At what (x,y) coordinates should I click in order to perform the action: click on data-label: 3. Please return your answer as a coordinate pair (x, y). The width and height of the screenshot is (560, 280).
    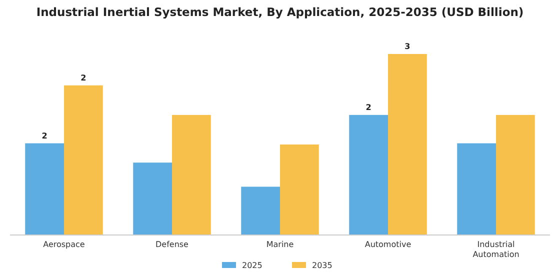
    Looking at the image, I should click on (407, 46).